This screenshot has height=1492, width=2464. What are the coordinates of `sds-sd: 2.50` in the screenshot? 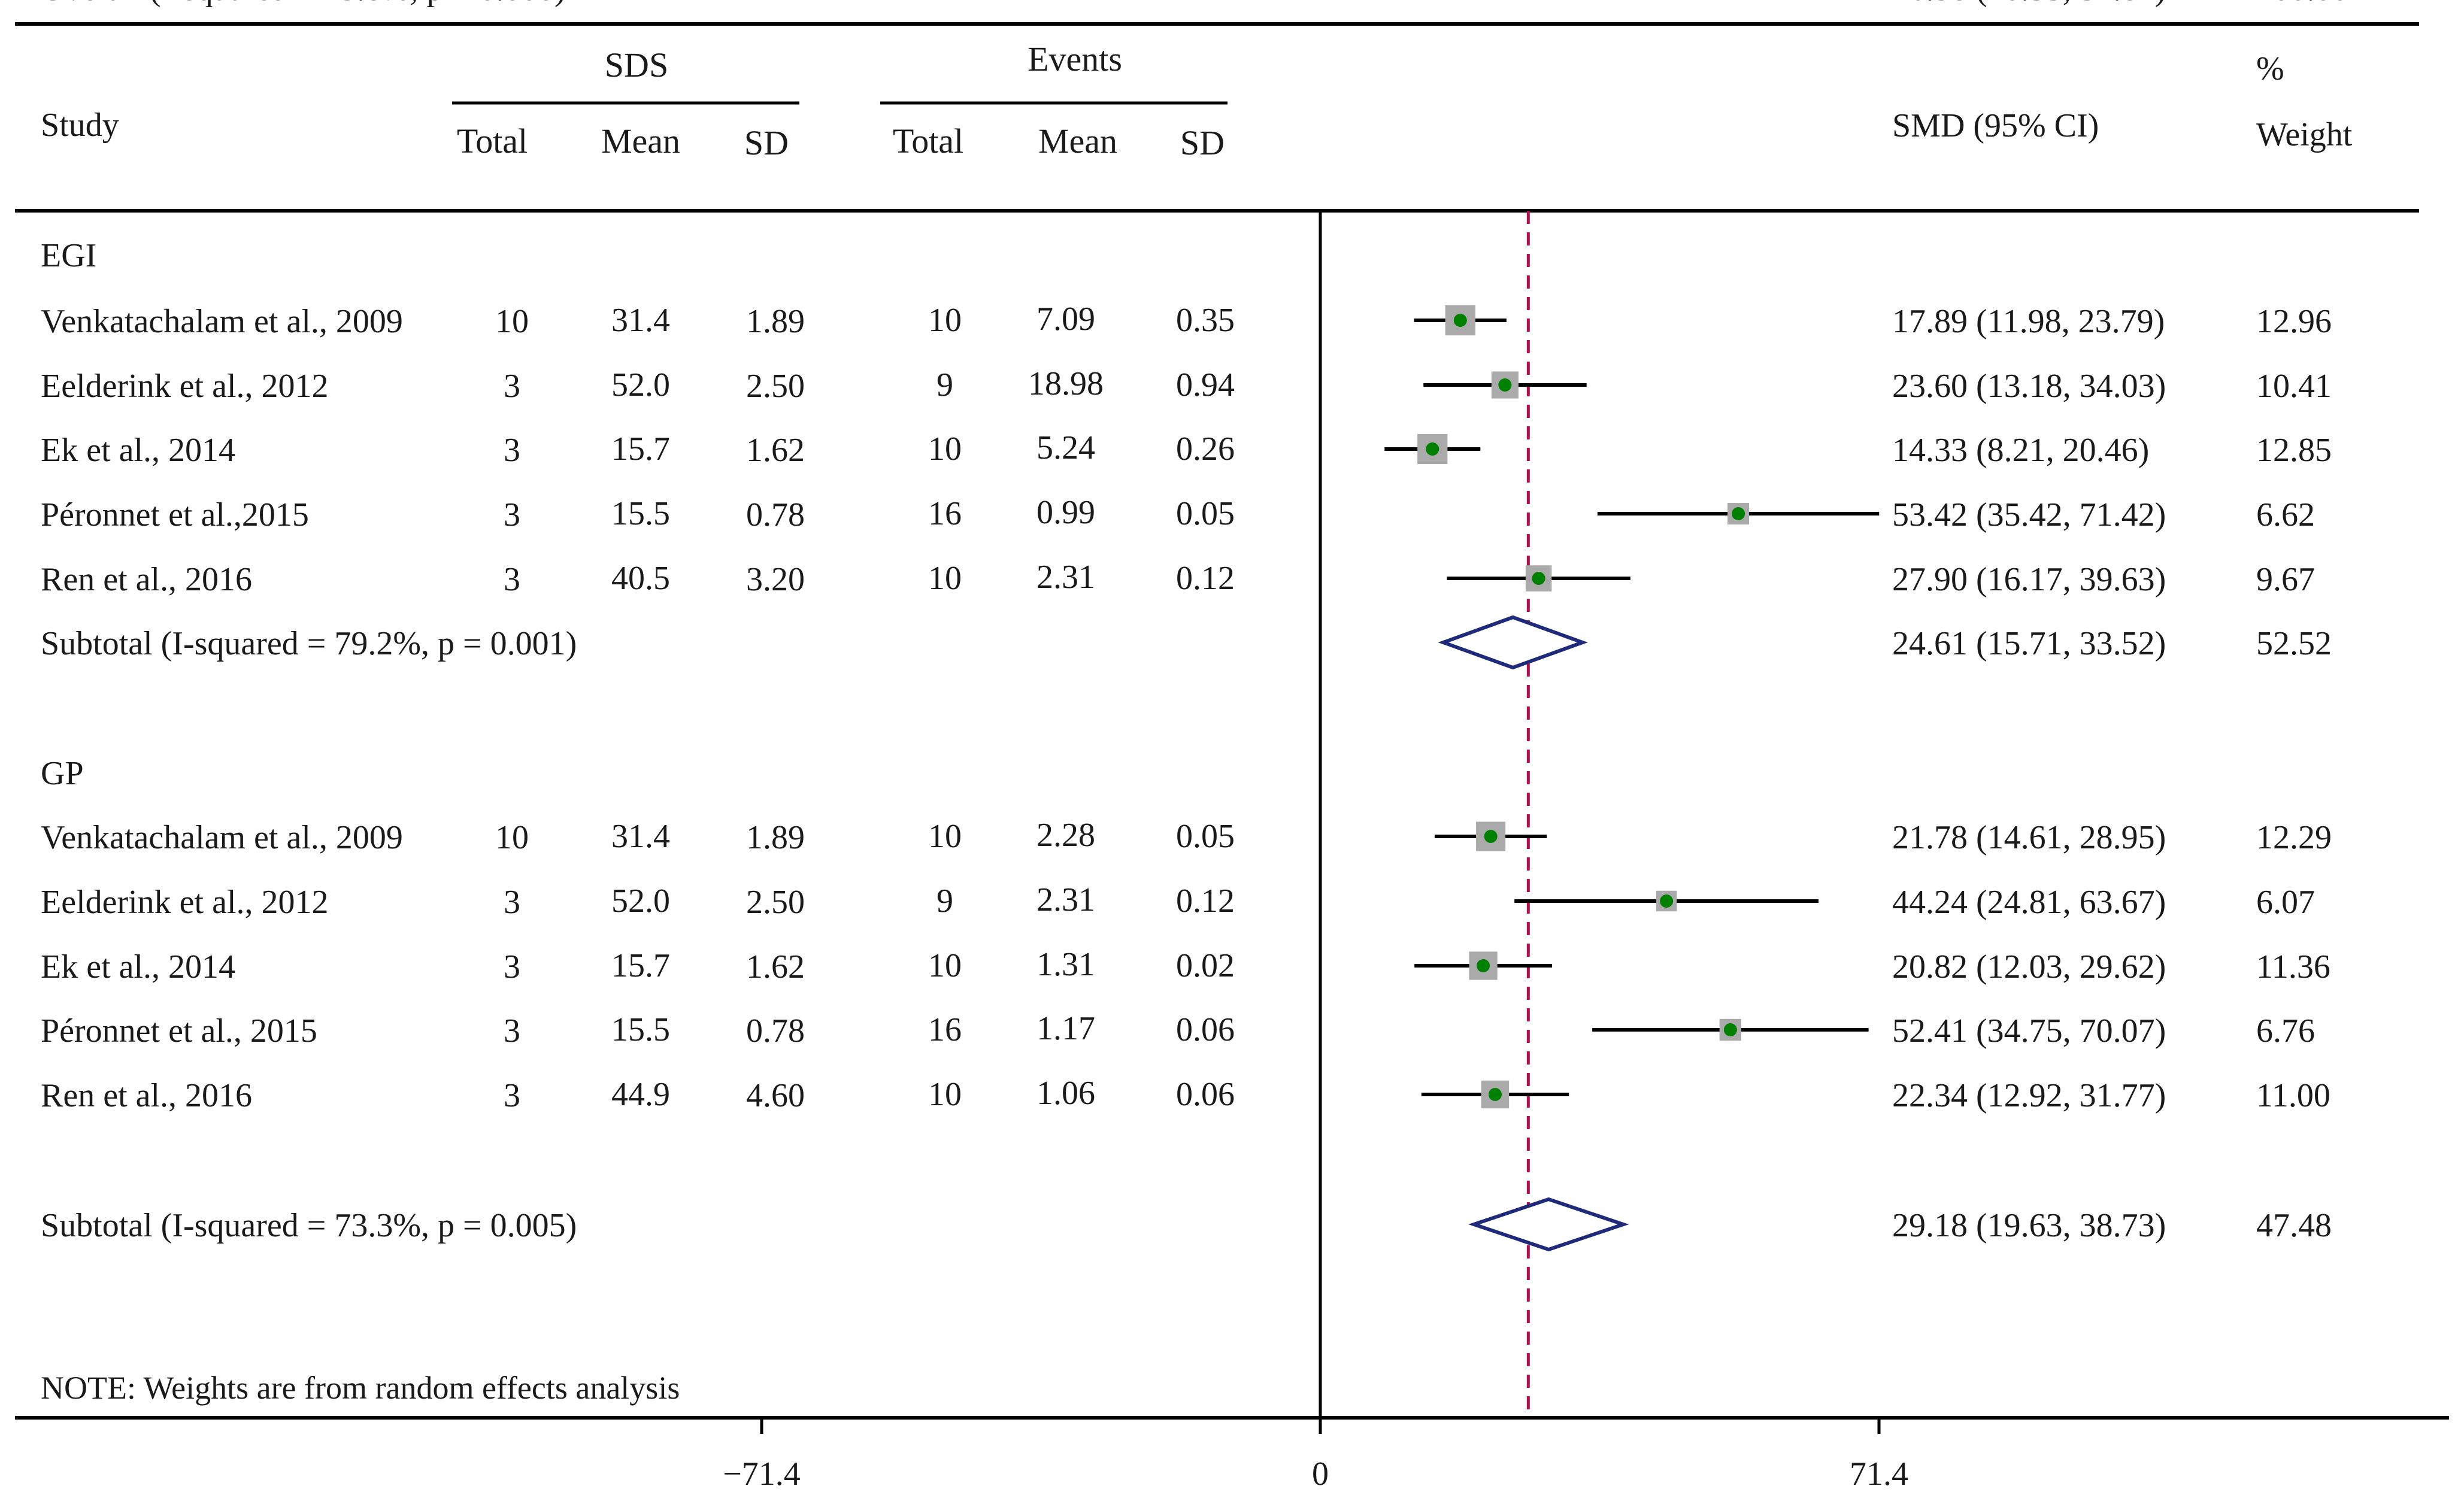 It's located at (775, 386).